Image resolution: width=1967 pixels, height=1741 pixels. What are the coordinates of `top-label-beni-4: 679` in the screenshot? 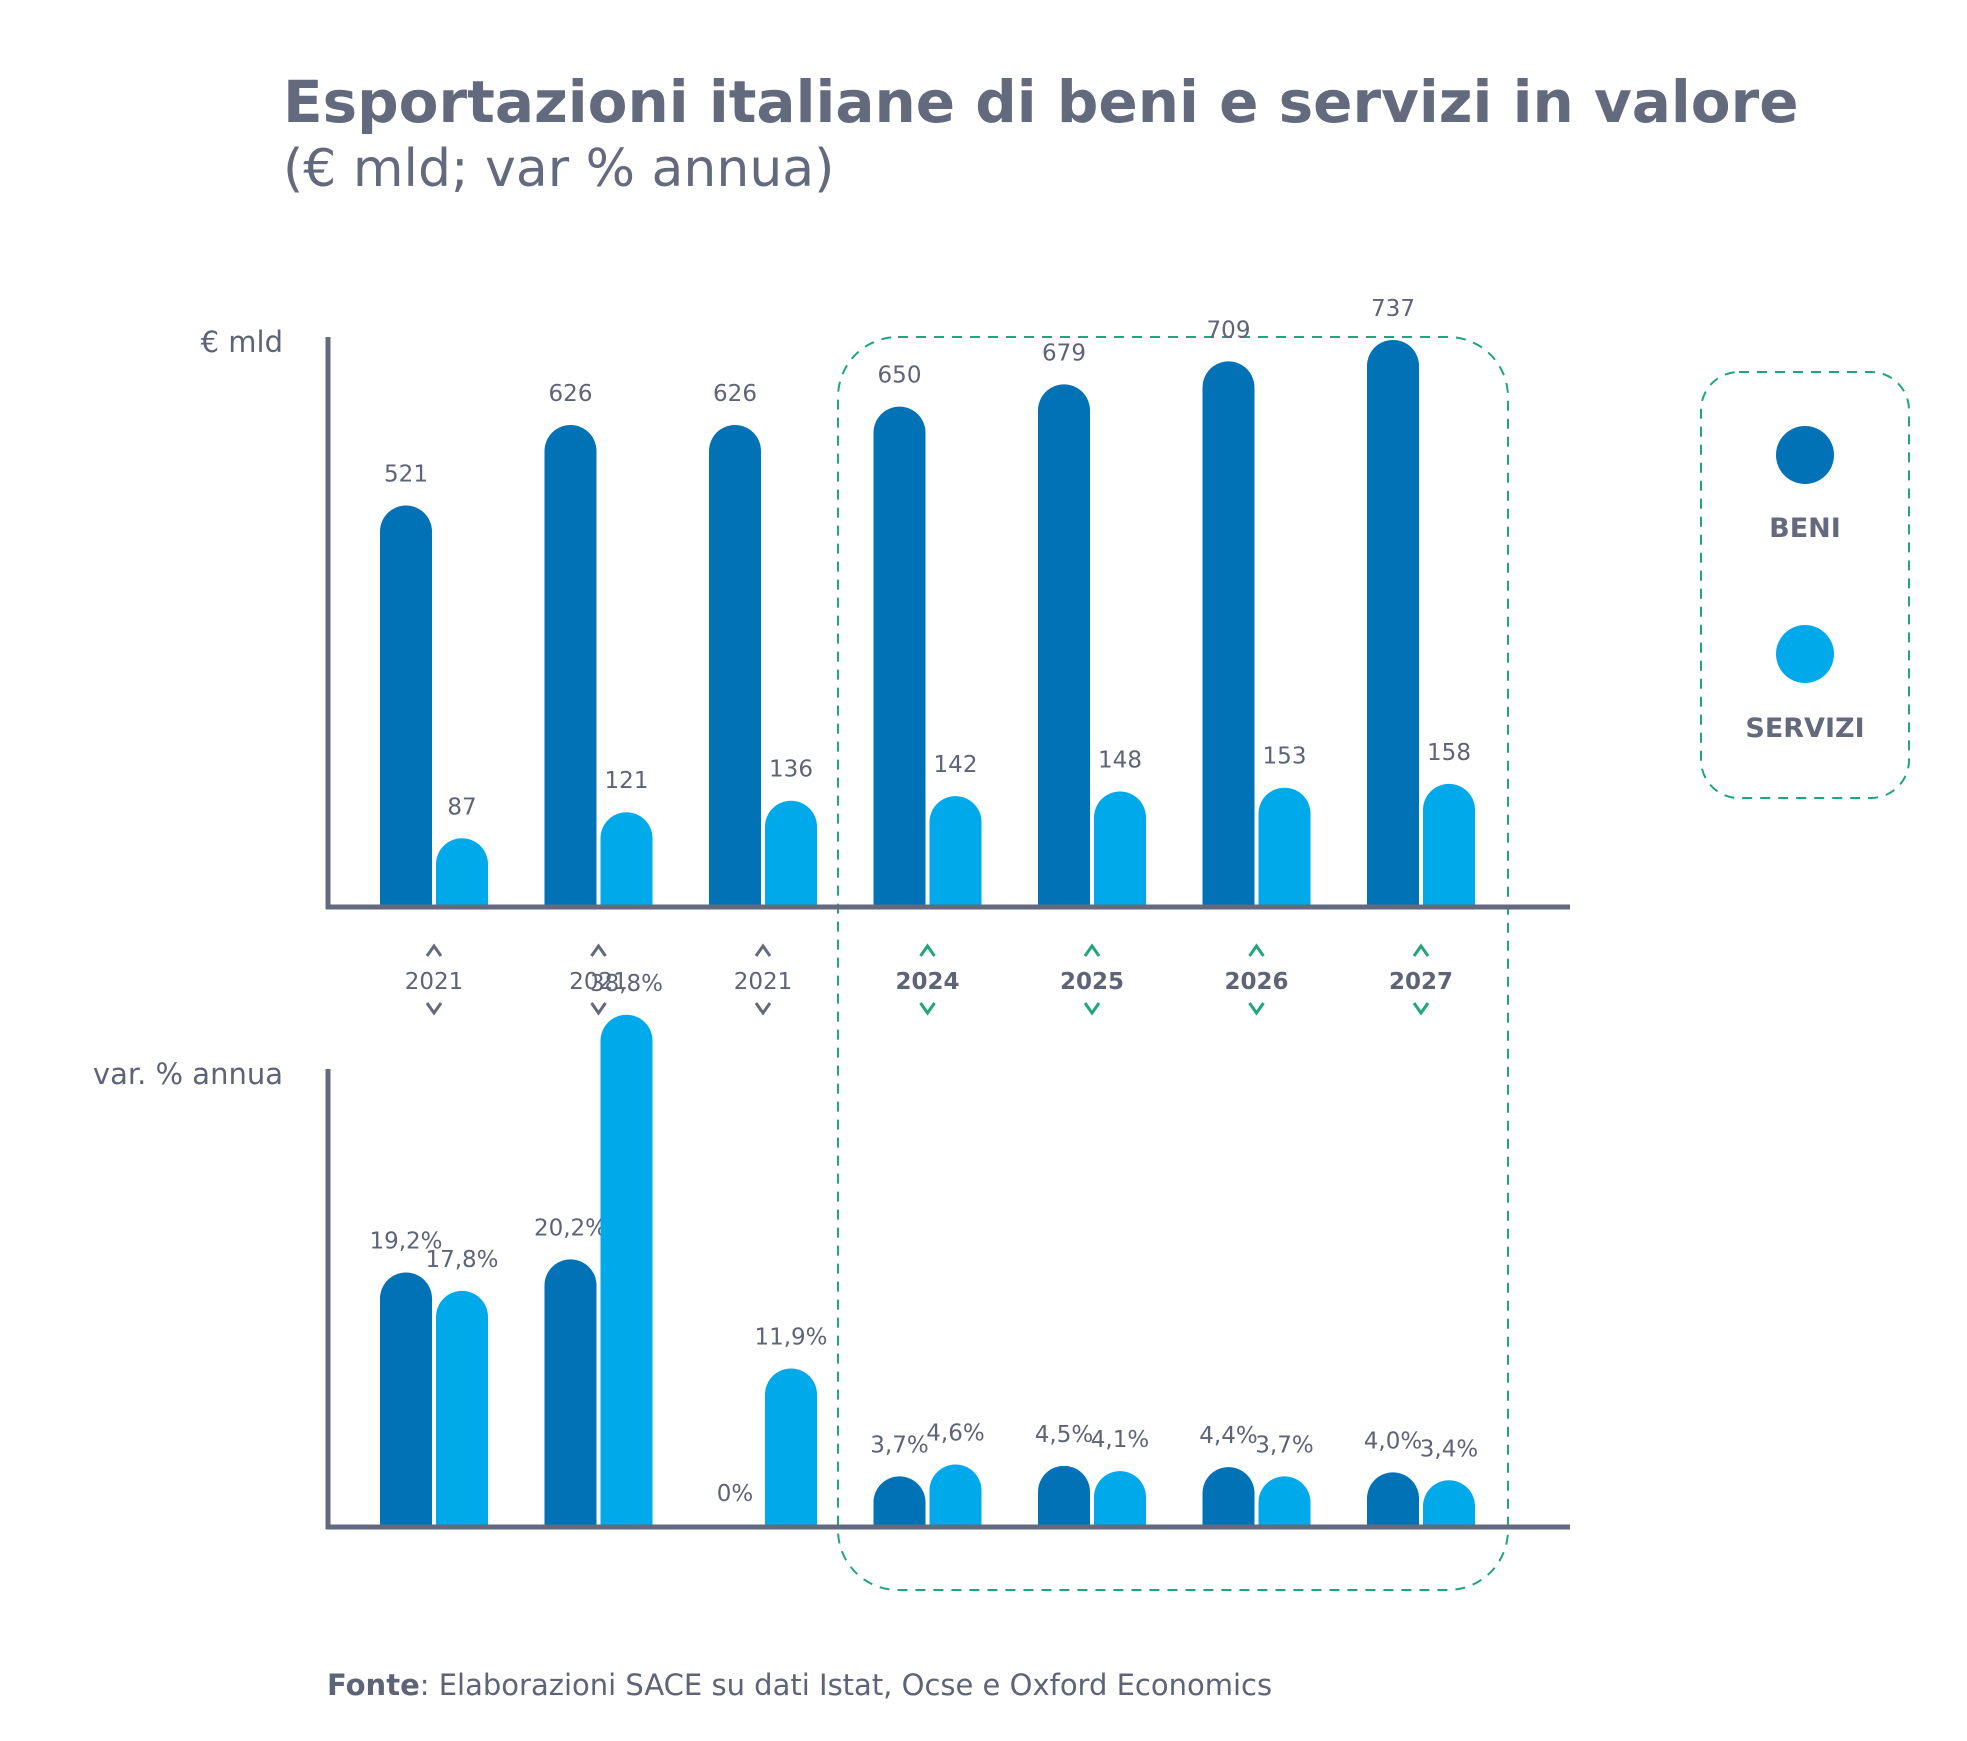 It's located at (1064, 353).